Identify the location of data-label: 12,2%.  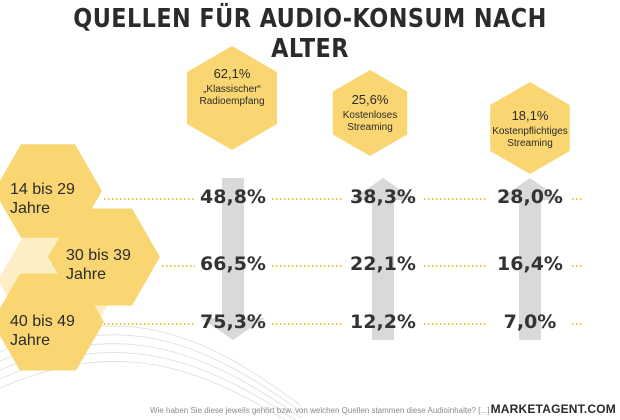
(383, 322).